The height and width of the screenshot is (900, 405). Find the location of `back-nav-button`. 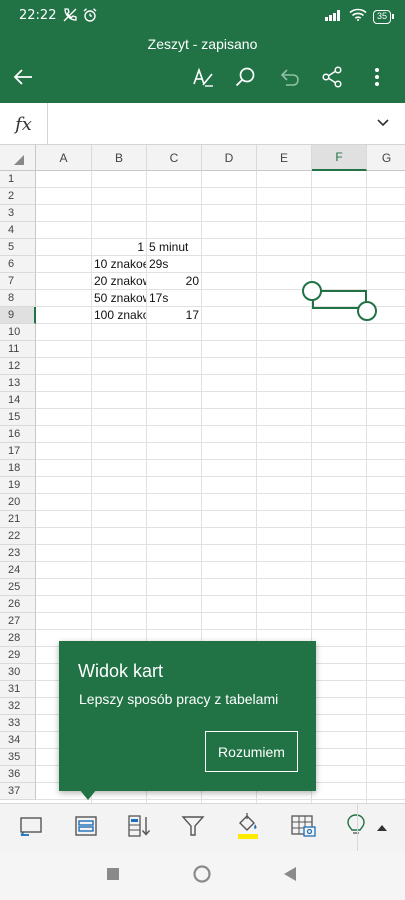

back-nav-button is located at coordinates (290, 876).